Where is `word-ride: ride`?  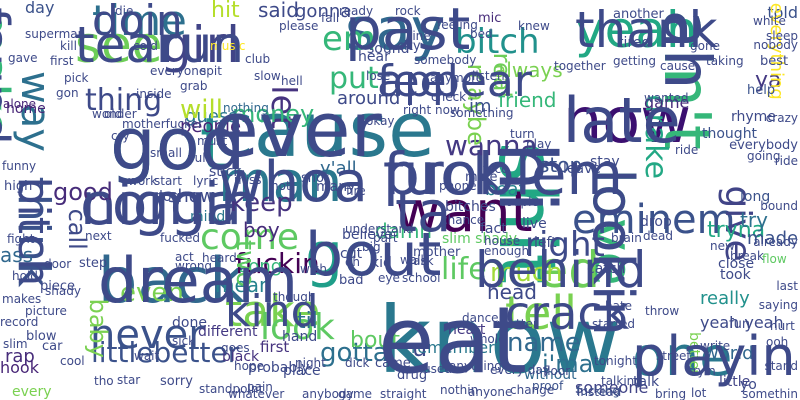 word-ride: ride is located at coordinates (687, 150).